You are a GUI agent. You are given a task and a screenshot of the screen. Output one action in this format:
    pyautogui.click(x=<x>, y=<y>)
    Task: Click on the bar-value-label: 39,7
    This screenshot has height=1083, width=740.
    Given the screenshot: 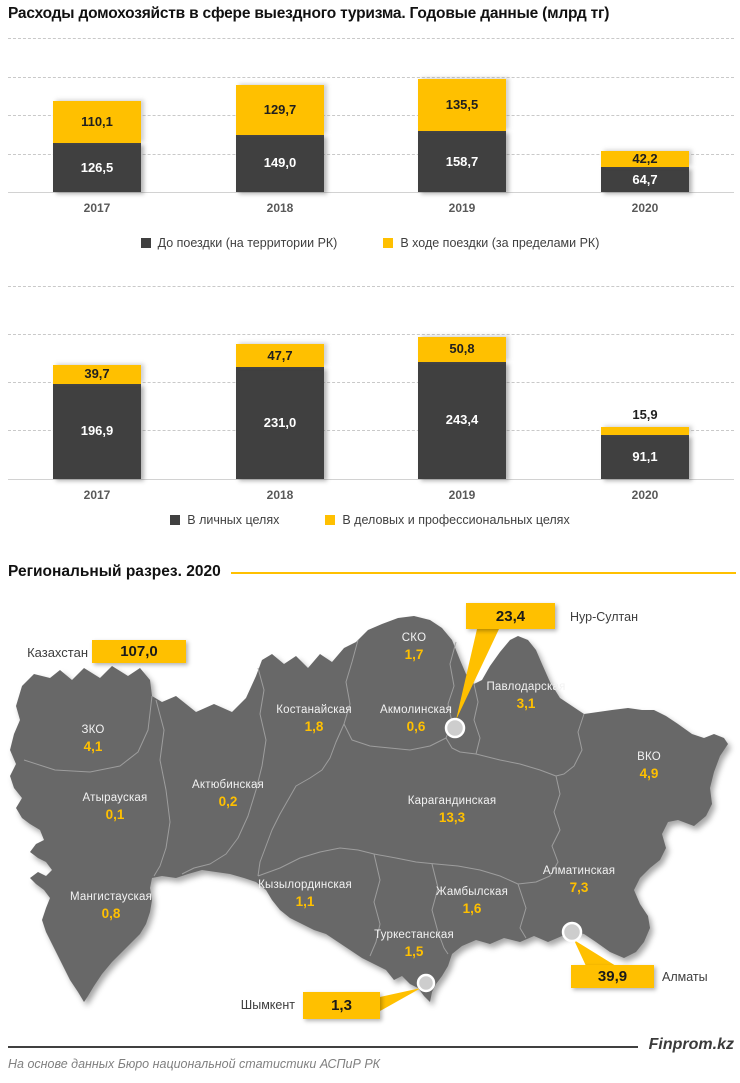 What is the action you would take?
    pyautogui.click(x=97, y=374)
    